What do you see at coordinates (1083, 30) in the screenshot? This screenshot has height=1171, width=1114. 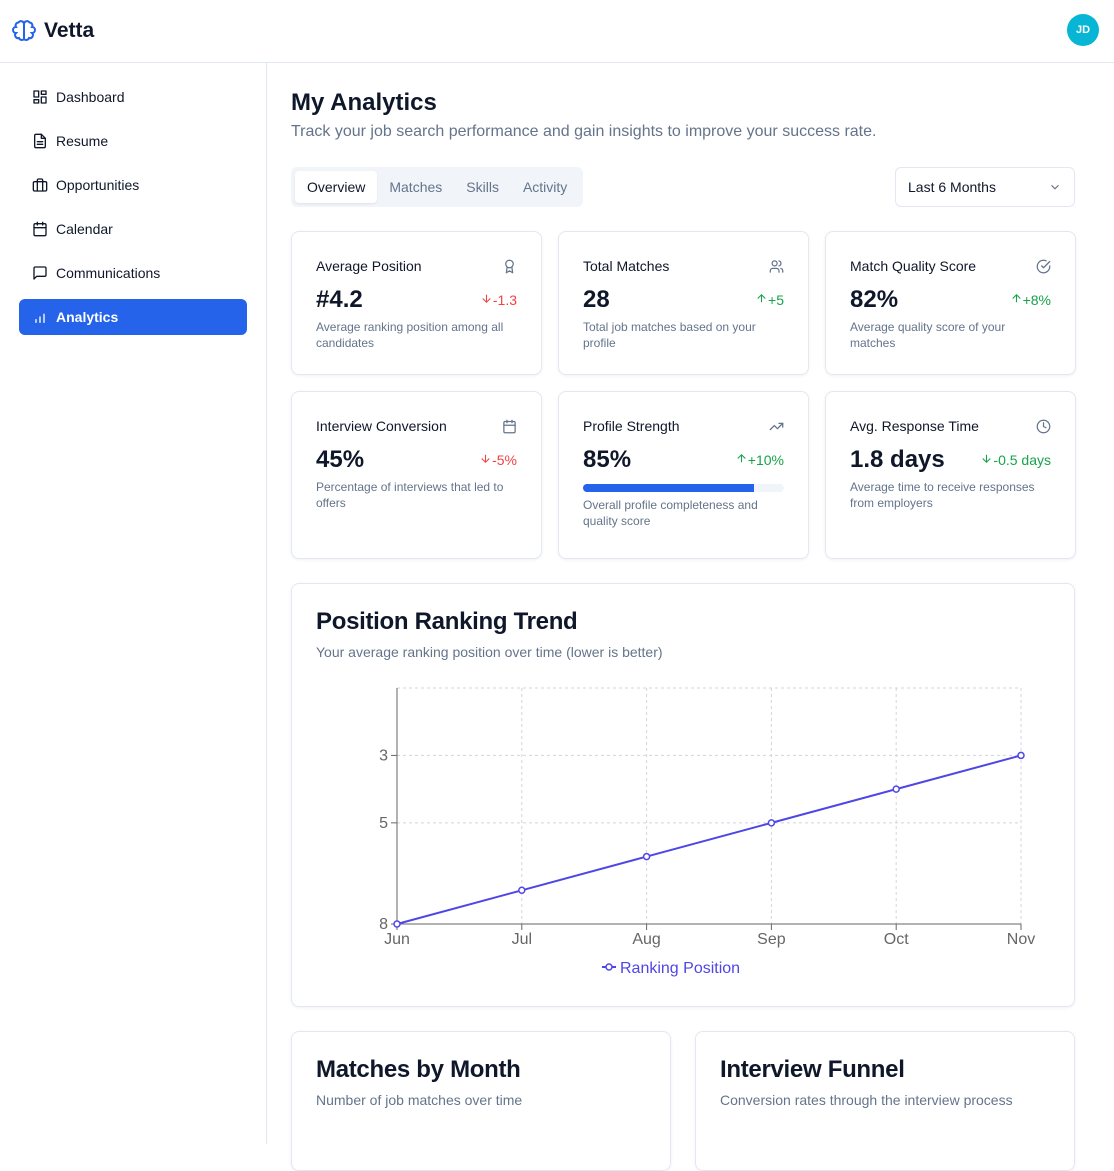 I see `avatar: JD` at bounding box center [1083, 30].